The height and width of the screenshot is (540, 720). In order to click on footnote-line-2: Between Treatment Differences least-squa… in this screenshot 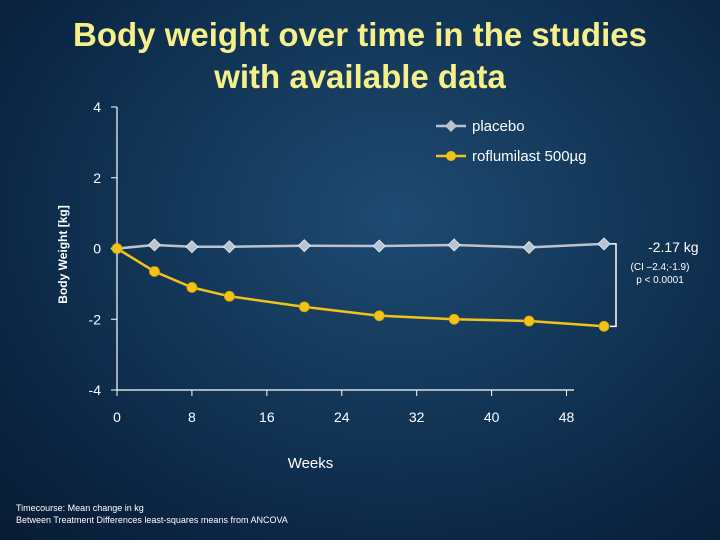, I will do `click(152, 520)`.